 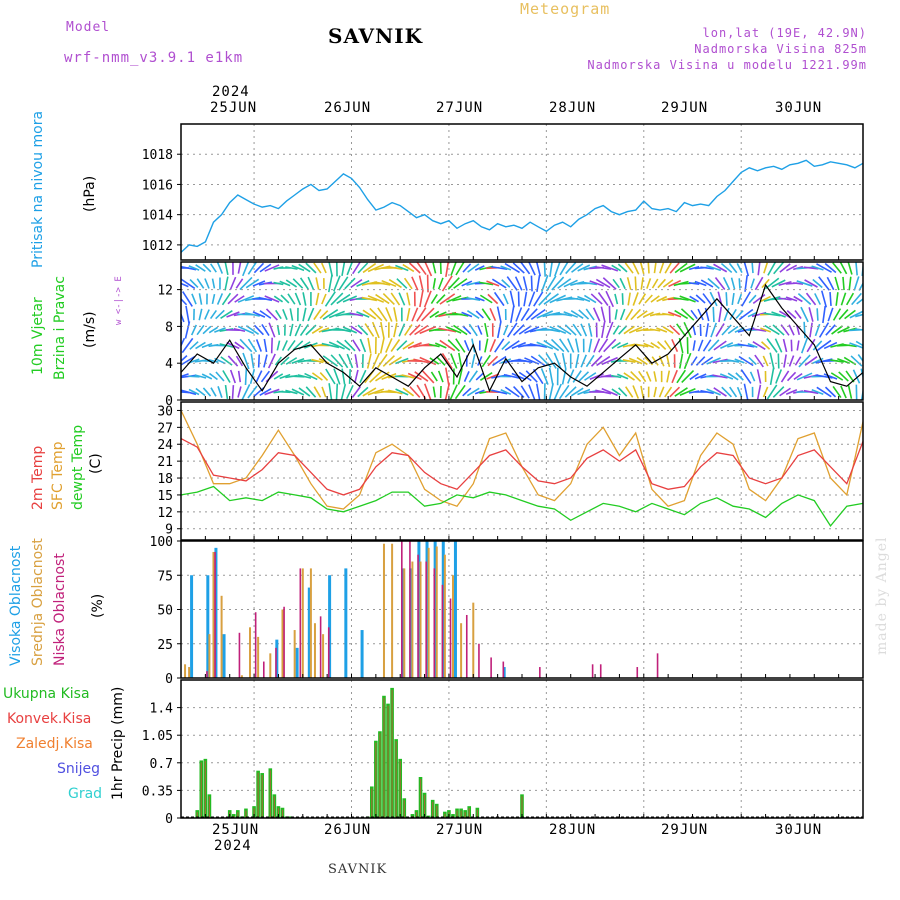 I want to click on wind-speed-line, so click(x=522, y=338).